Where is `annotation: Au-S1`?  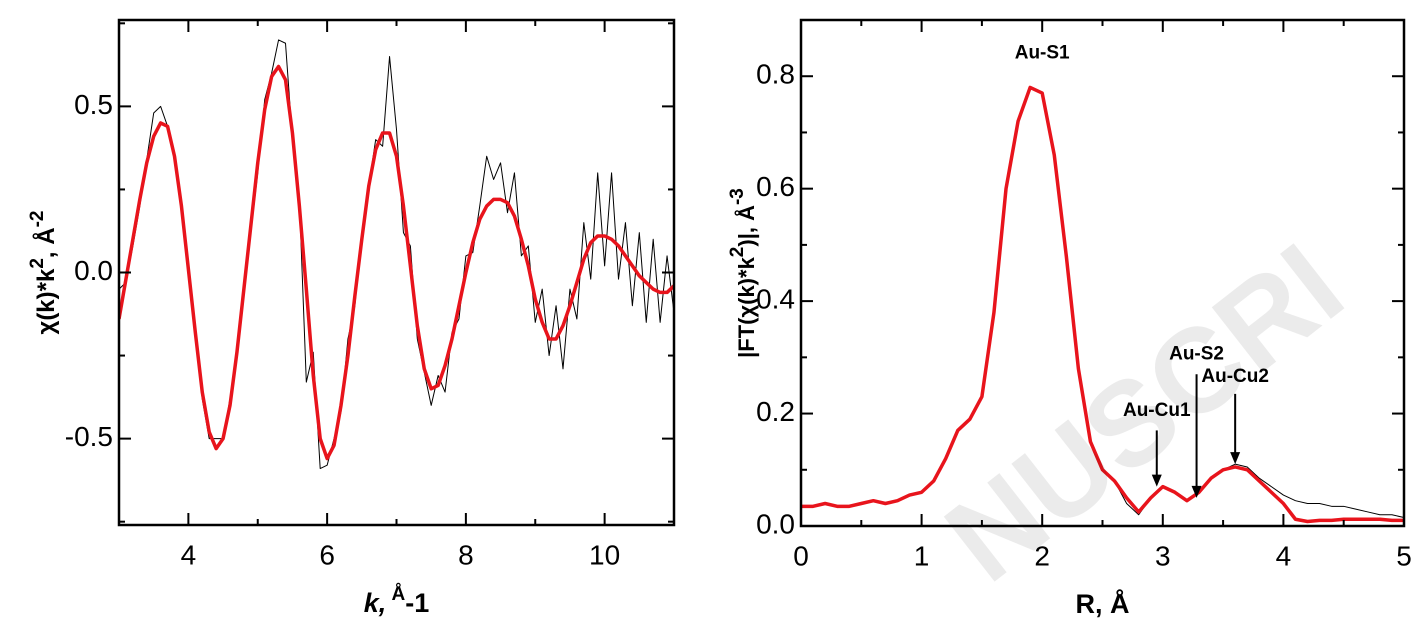 annotation: Au-S1 is located at coordinates (1042, 53).